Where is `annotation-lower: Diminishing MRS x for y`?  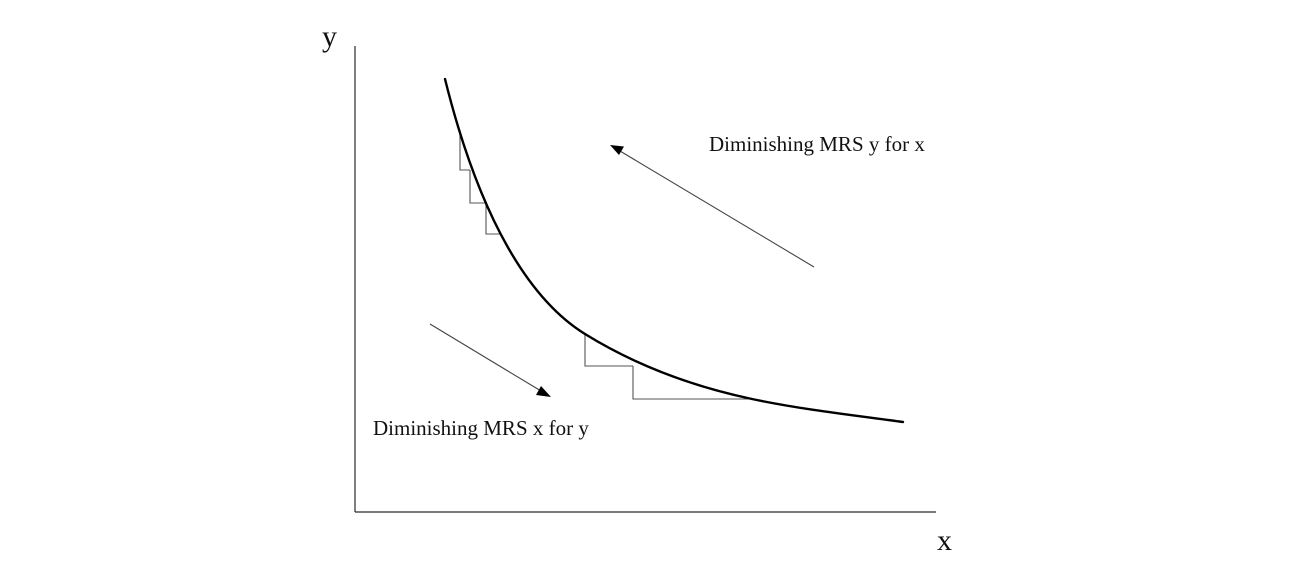
annotation-lower: Diminishing MRS x for y is located at coordinates (481, 428).